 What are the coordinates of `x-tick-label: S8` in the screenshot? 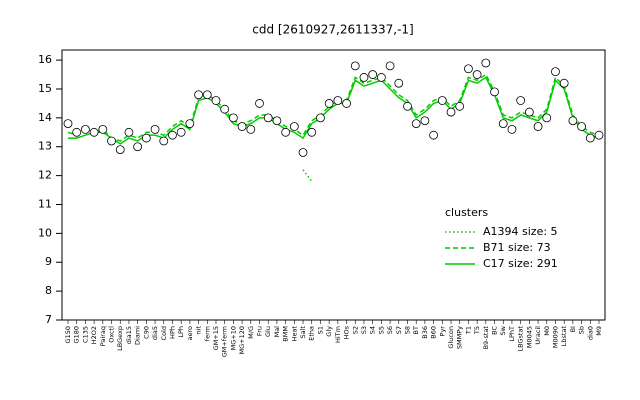 It's located at (407, 330).